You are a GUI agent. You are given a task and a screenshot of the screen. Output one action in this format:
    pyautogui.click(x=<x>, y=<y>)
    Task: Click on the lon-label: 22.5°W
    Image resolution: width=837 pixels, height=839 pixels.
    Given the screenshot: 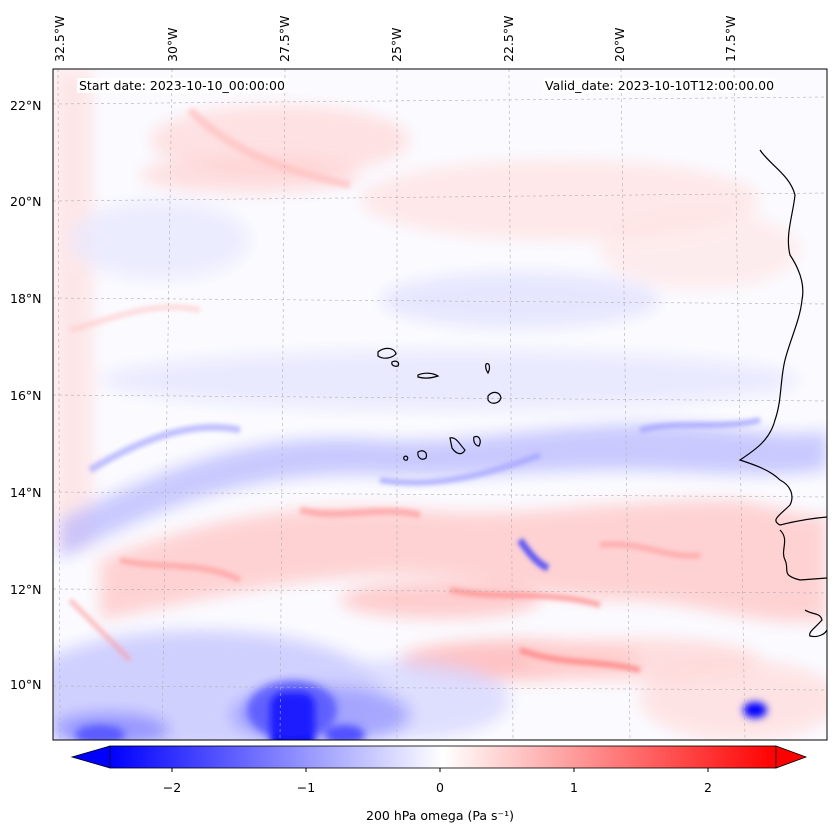 What is the action you would take?
    pyautogui.click(x=508, y=38)
    